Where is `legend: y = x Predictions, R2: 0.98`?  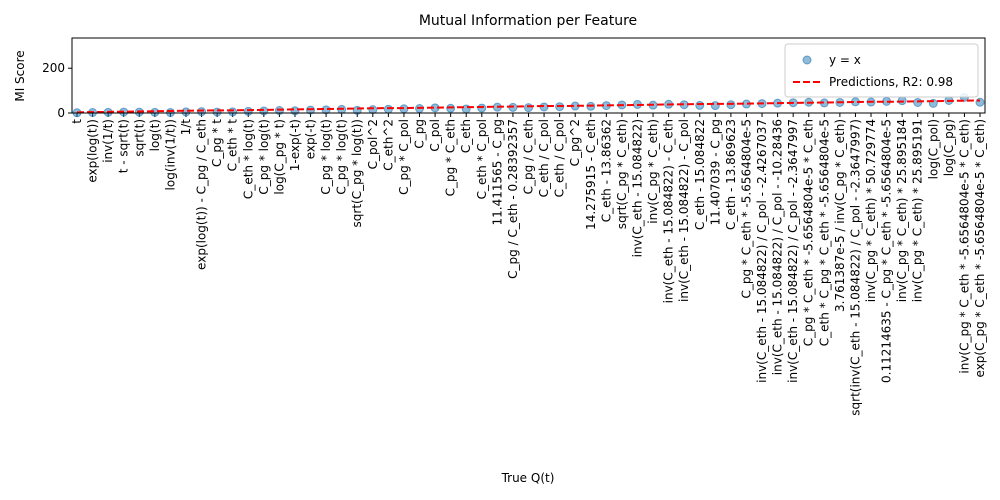 legend: y = x Predictions, R2: 0.98 is located at coordinates (881, 70).